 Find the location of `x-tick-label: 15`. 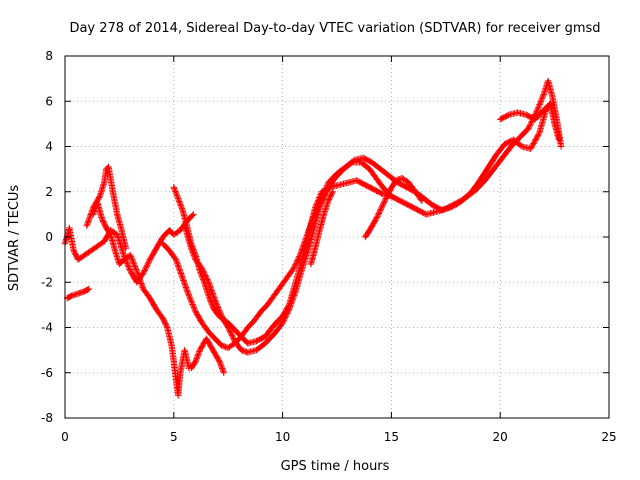

x-tick-label: 15 is located at coordinates (391, 437).